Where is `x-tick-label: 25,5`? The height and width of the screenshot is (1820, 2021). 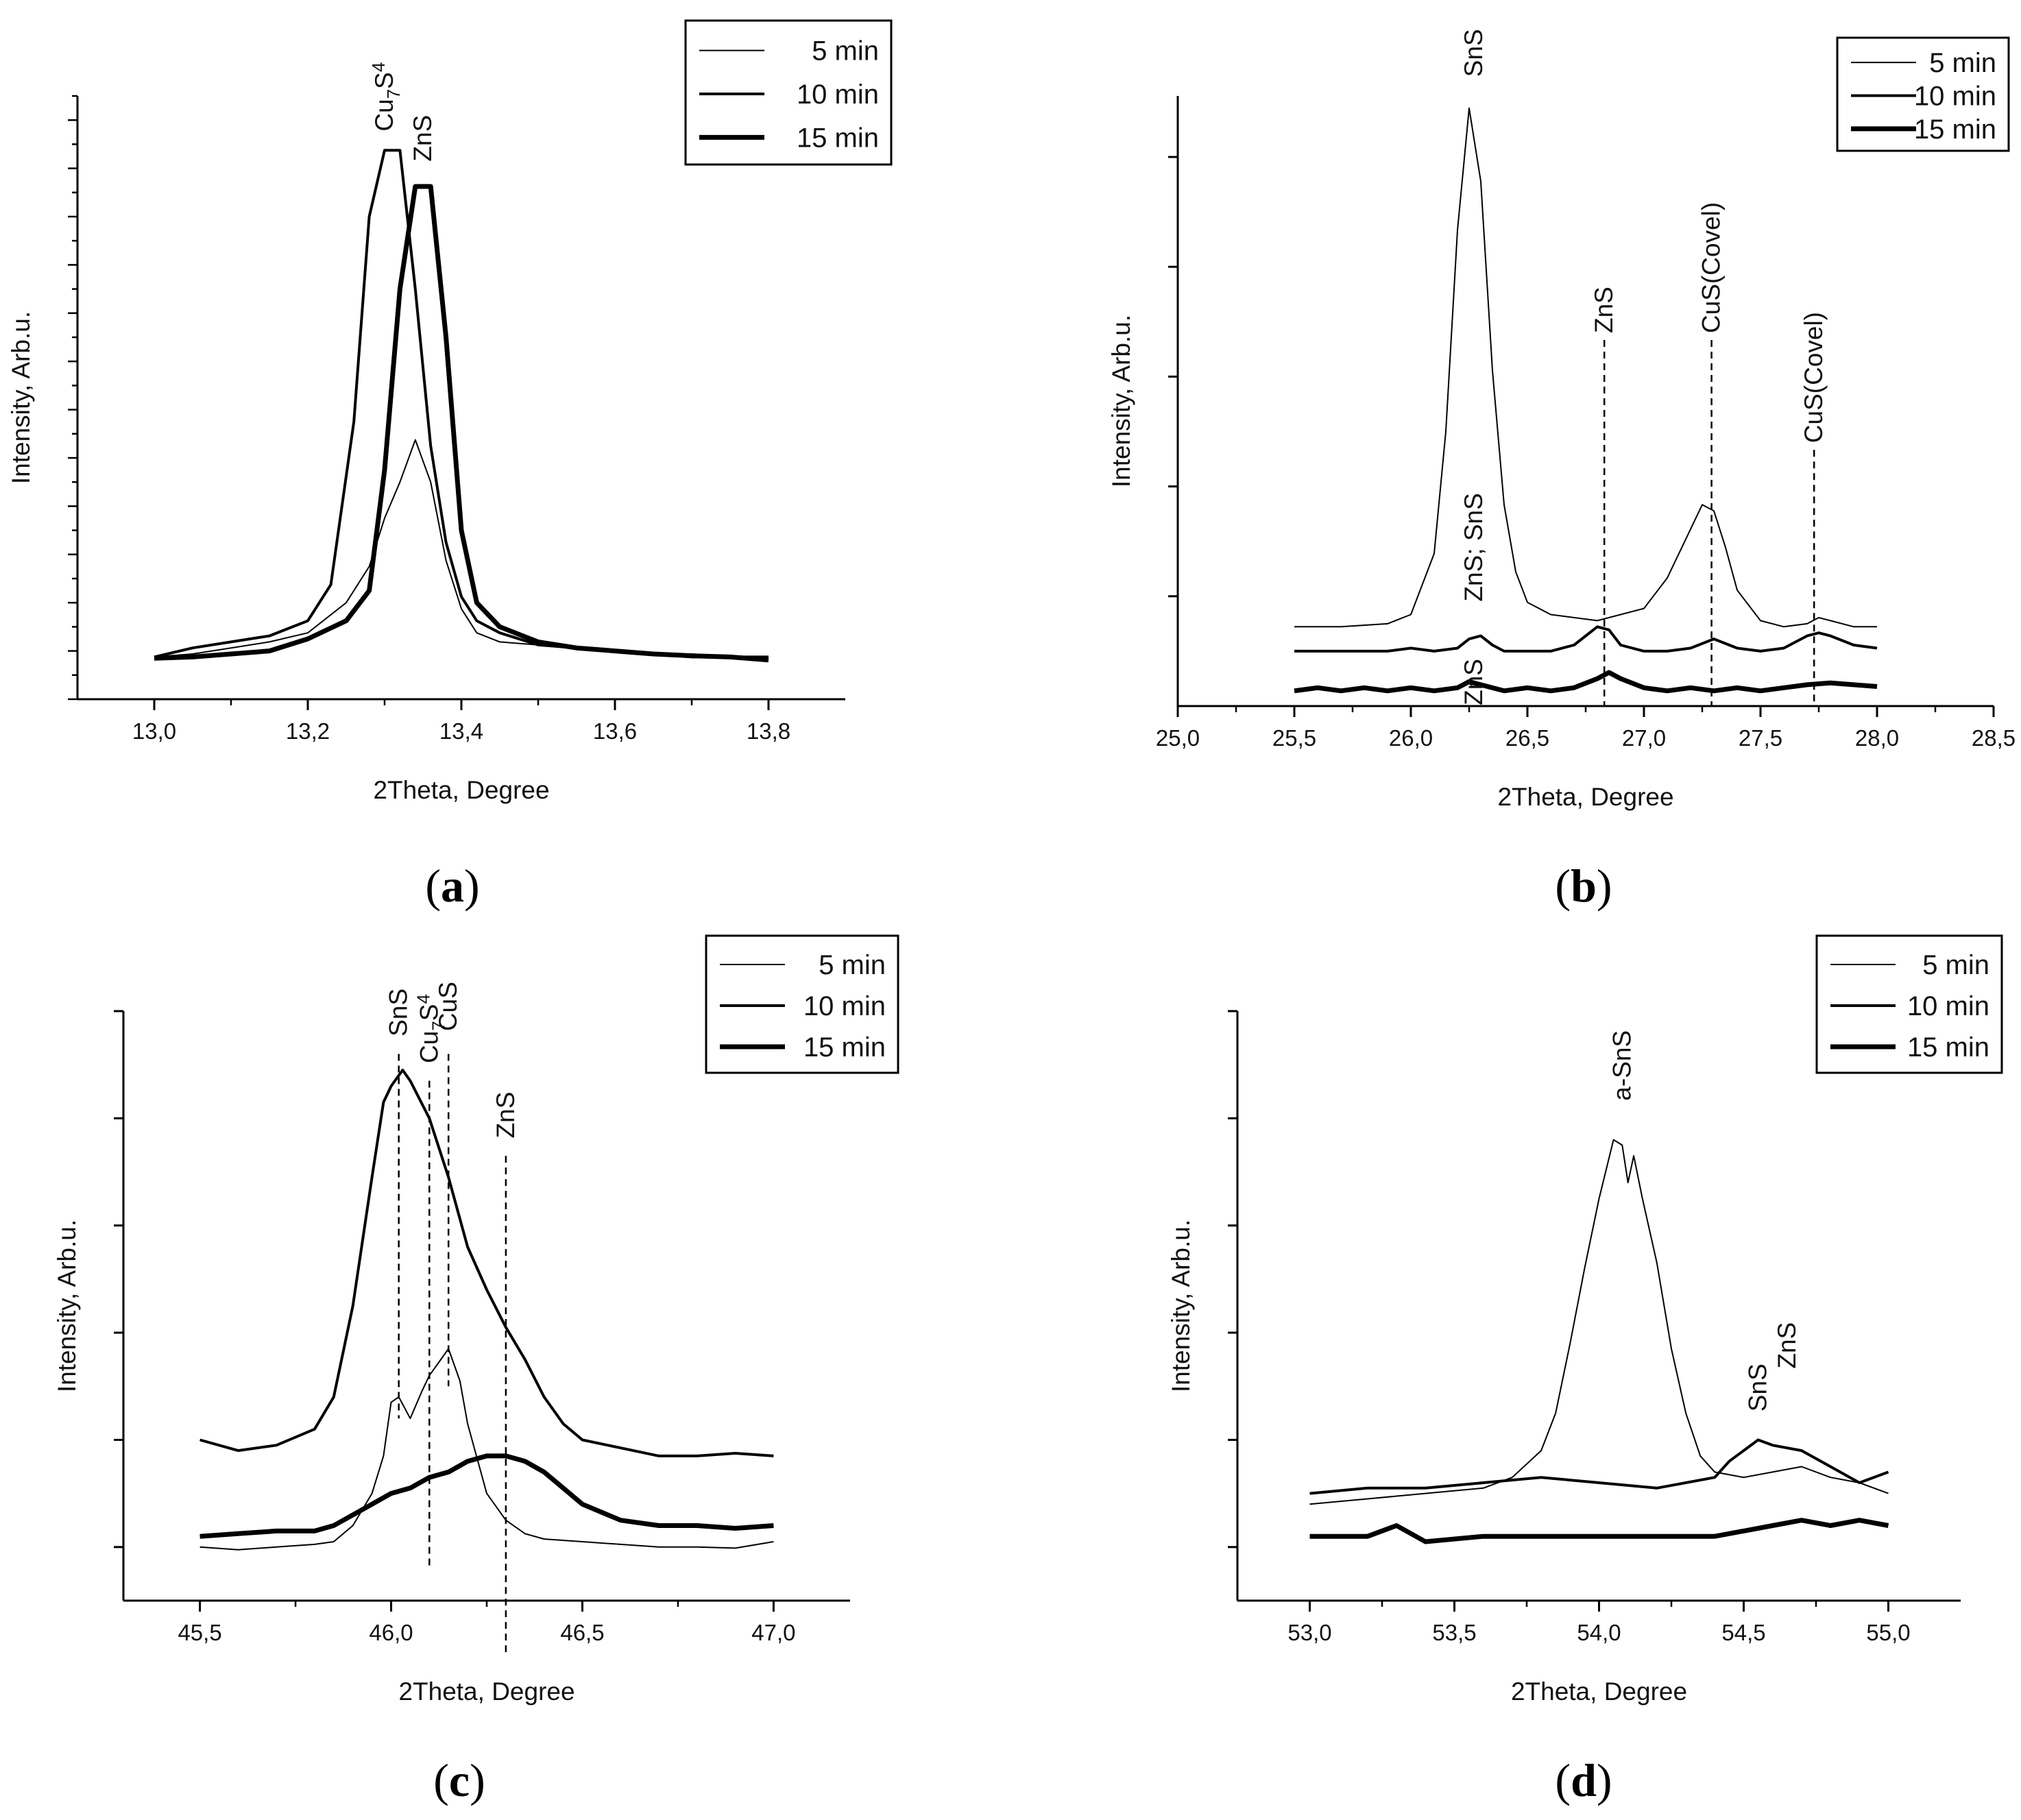
x-tick-label: 25,5 is located at coordinates (1294, 738).